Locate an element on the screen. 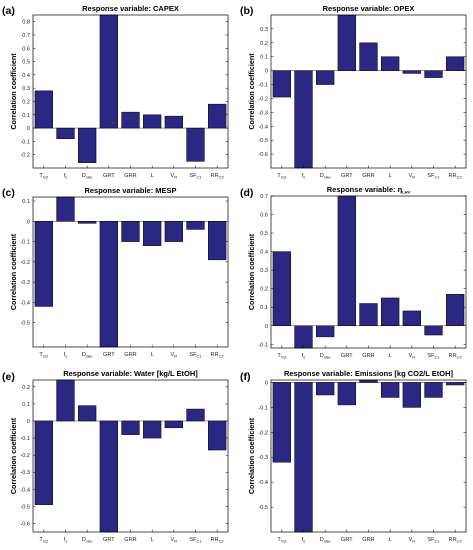 Image resolution: width=473 pixels, height=550 pixels. y-tick-label: 0.5 is located at coordinates (26, 63).